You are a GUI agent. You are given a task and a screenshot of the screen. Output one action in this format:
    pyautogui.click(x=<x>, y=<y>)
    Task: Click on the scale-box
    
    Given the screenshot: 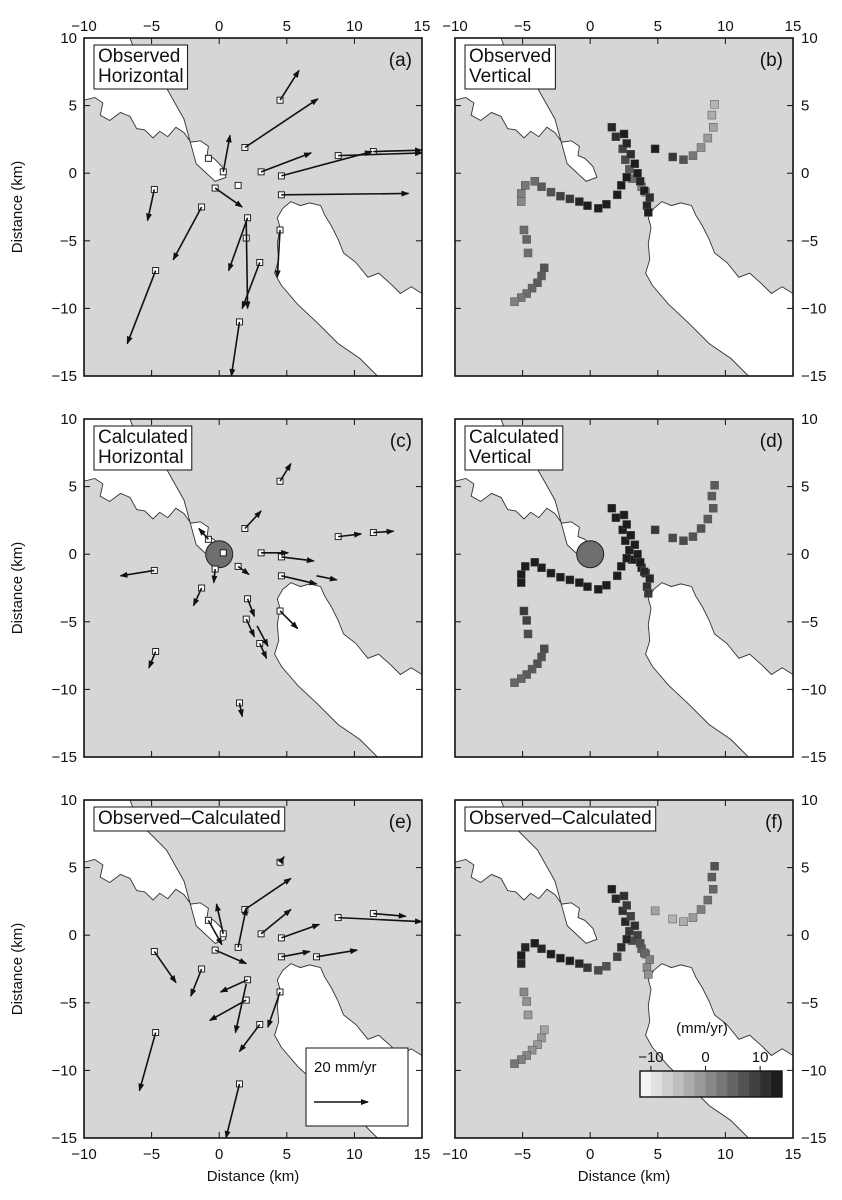 What is the action you would take?
    pyautogui.click(x=357, y=1087)
    